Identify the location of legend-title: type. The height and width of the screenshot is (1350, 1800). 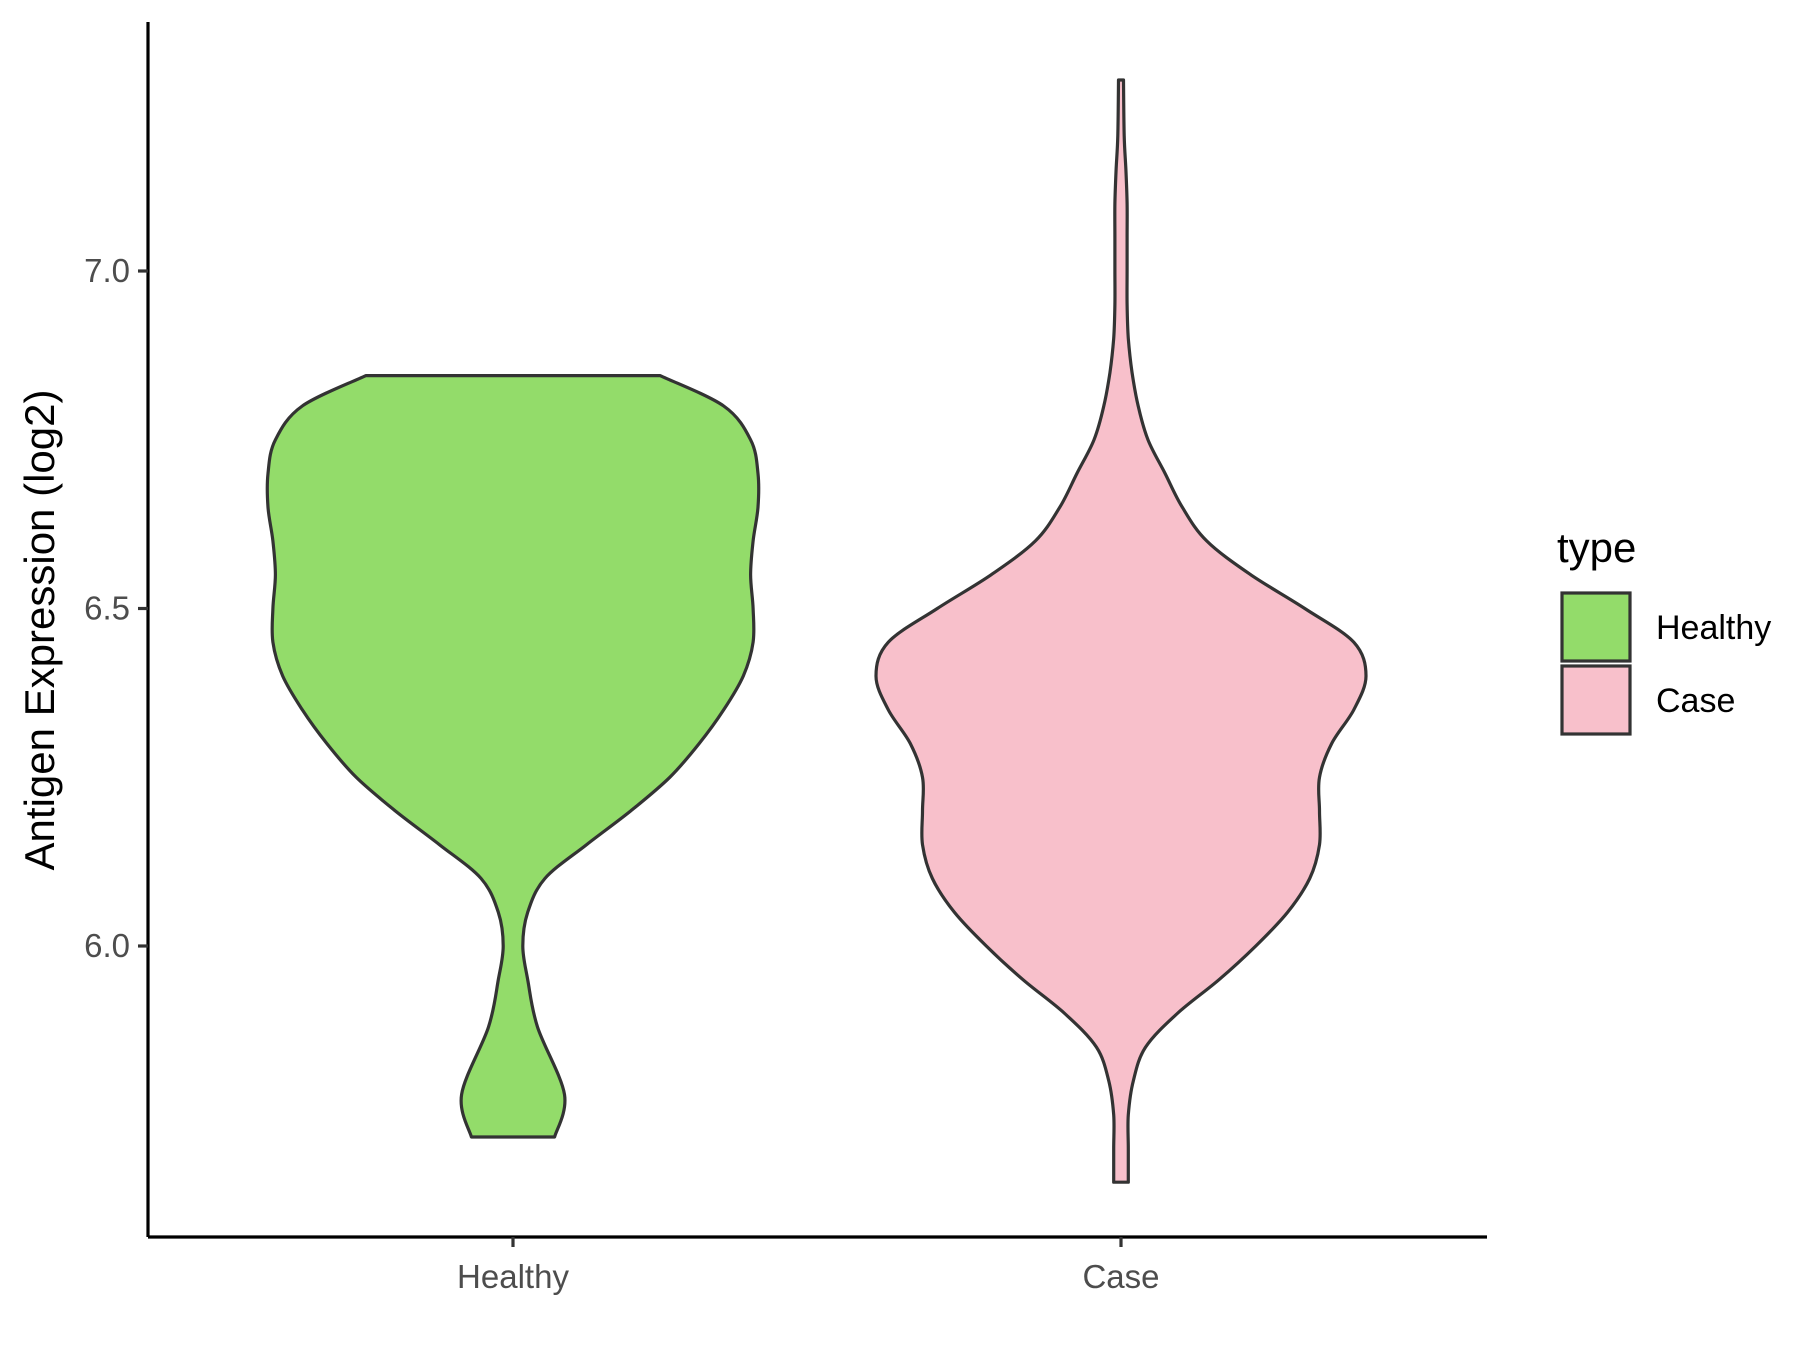
(1596, 547).